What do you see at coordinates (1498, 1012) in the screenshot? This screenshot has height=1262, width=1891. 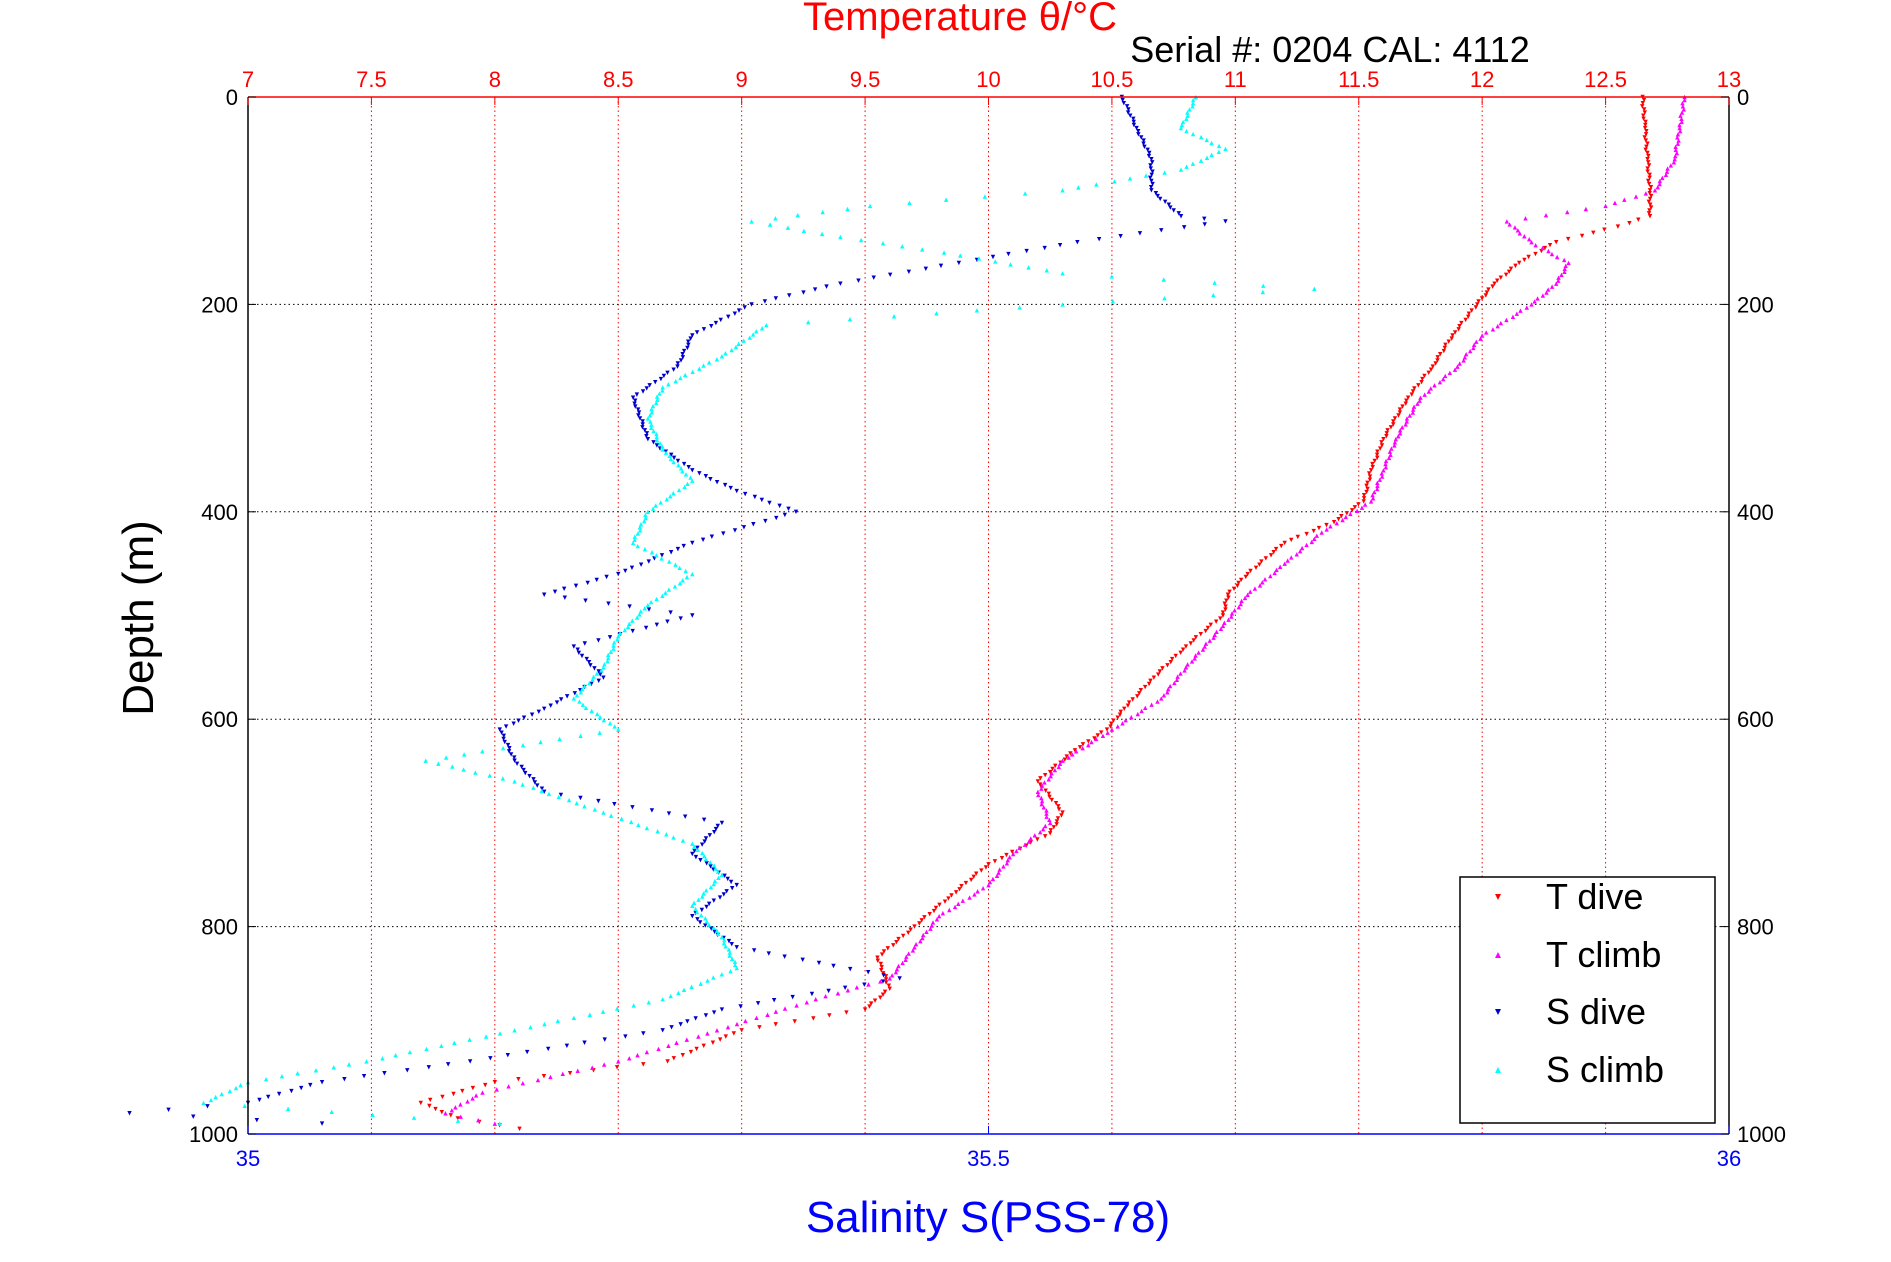 I see `legend-marker` at bounding box center [1498, 1012].